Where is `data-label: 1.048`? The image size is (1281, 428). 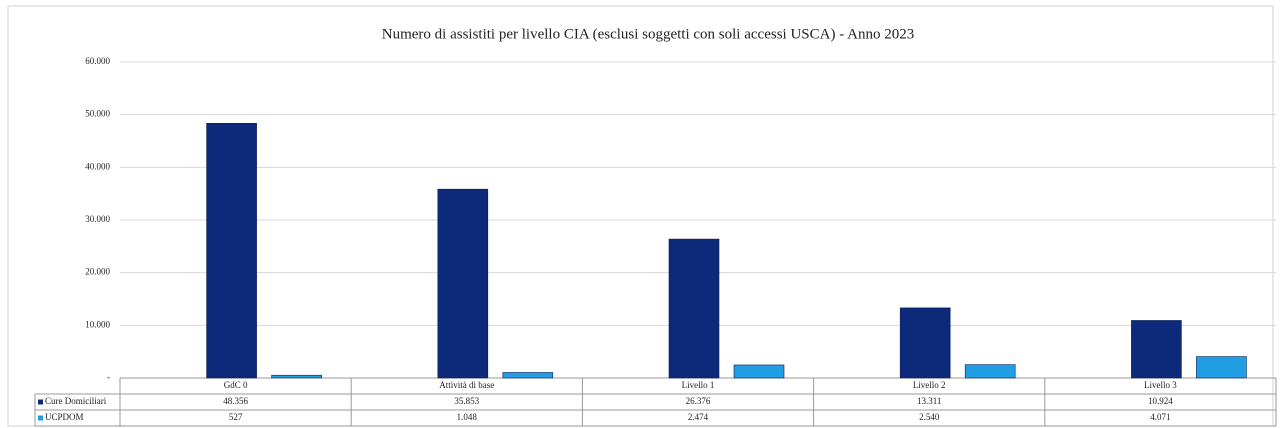
data-label: 1.048 is located at coordinates (467, 417).